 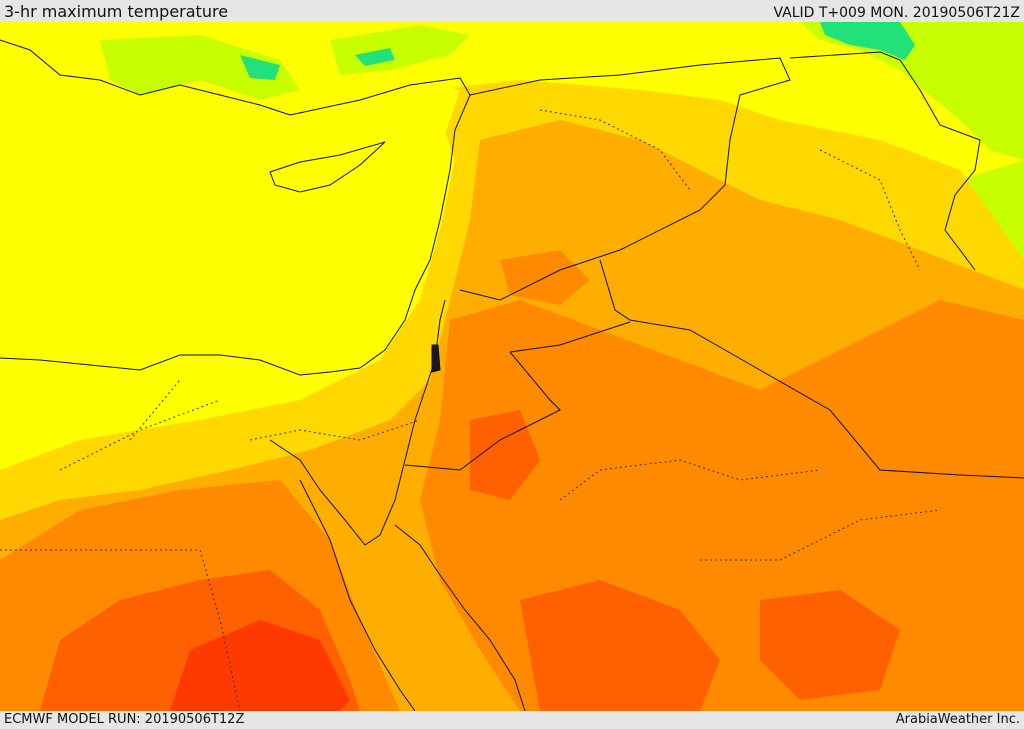 What do you see at coordinates (811, 369) in the screenshot?
I see `border-iraq-saudi` at bounding box center [811, 369].